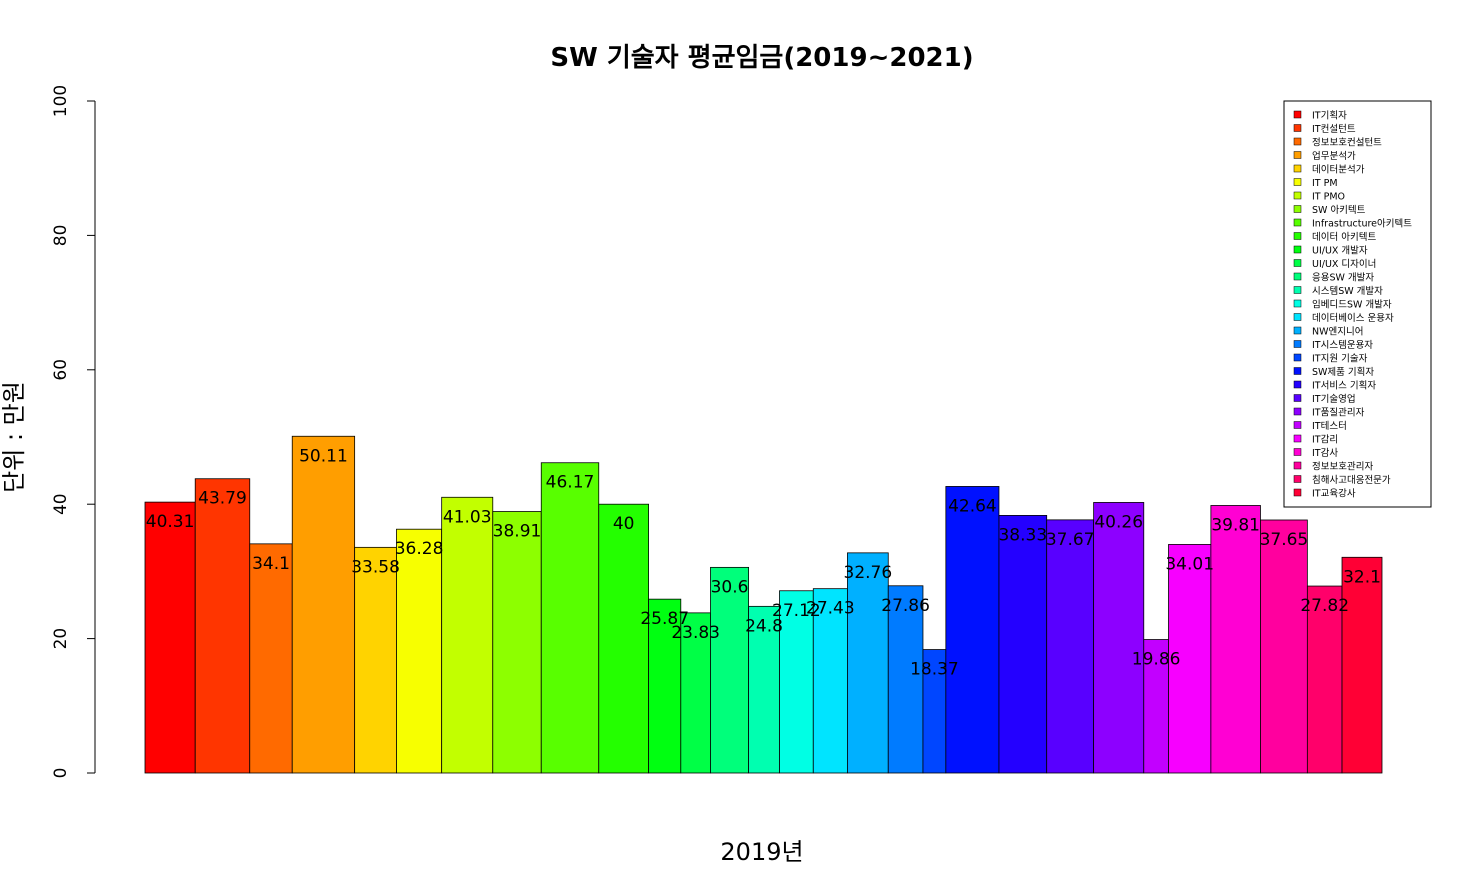  Describe the element at coordinates (761, 852) in the screenshot. I see `x-axis-label: 2019년` at that location.